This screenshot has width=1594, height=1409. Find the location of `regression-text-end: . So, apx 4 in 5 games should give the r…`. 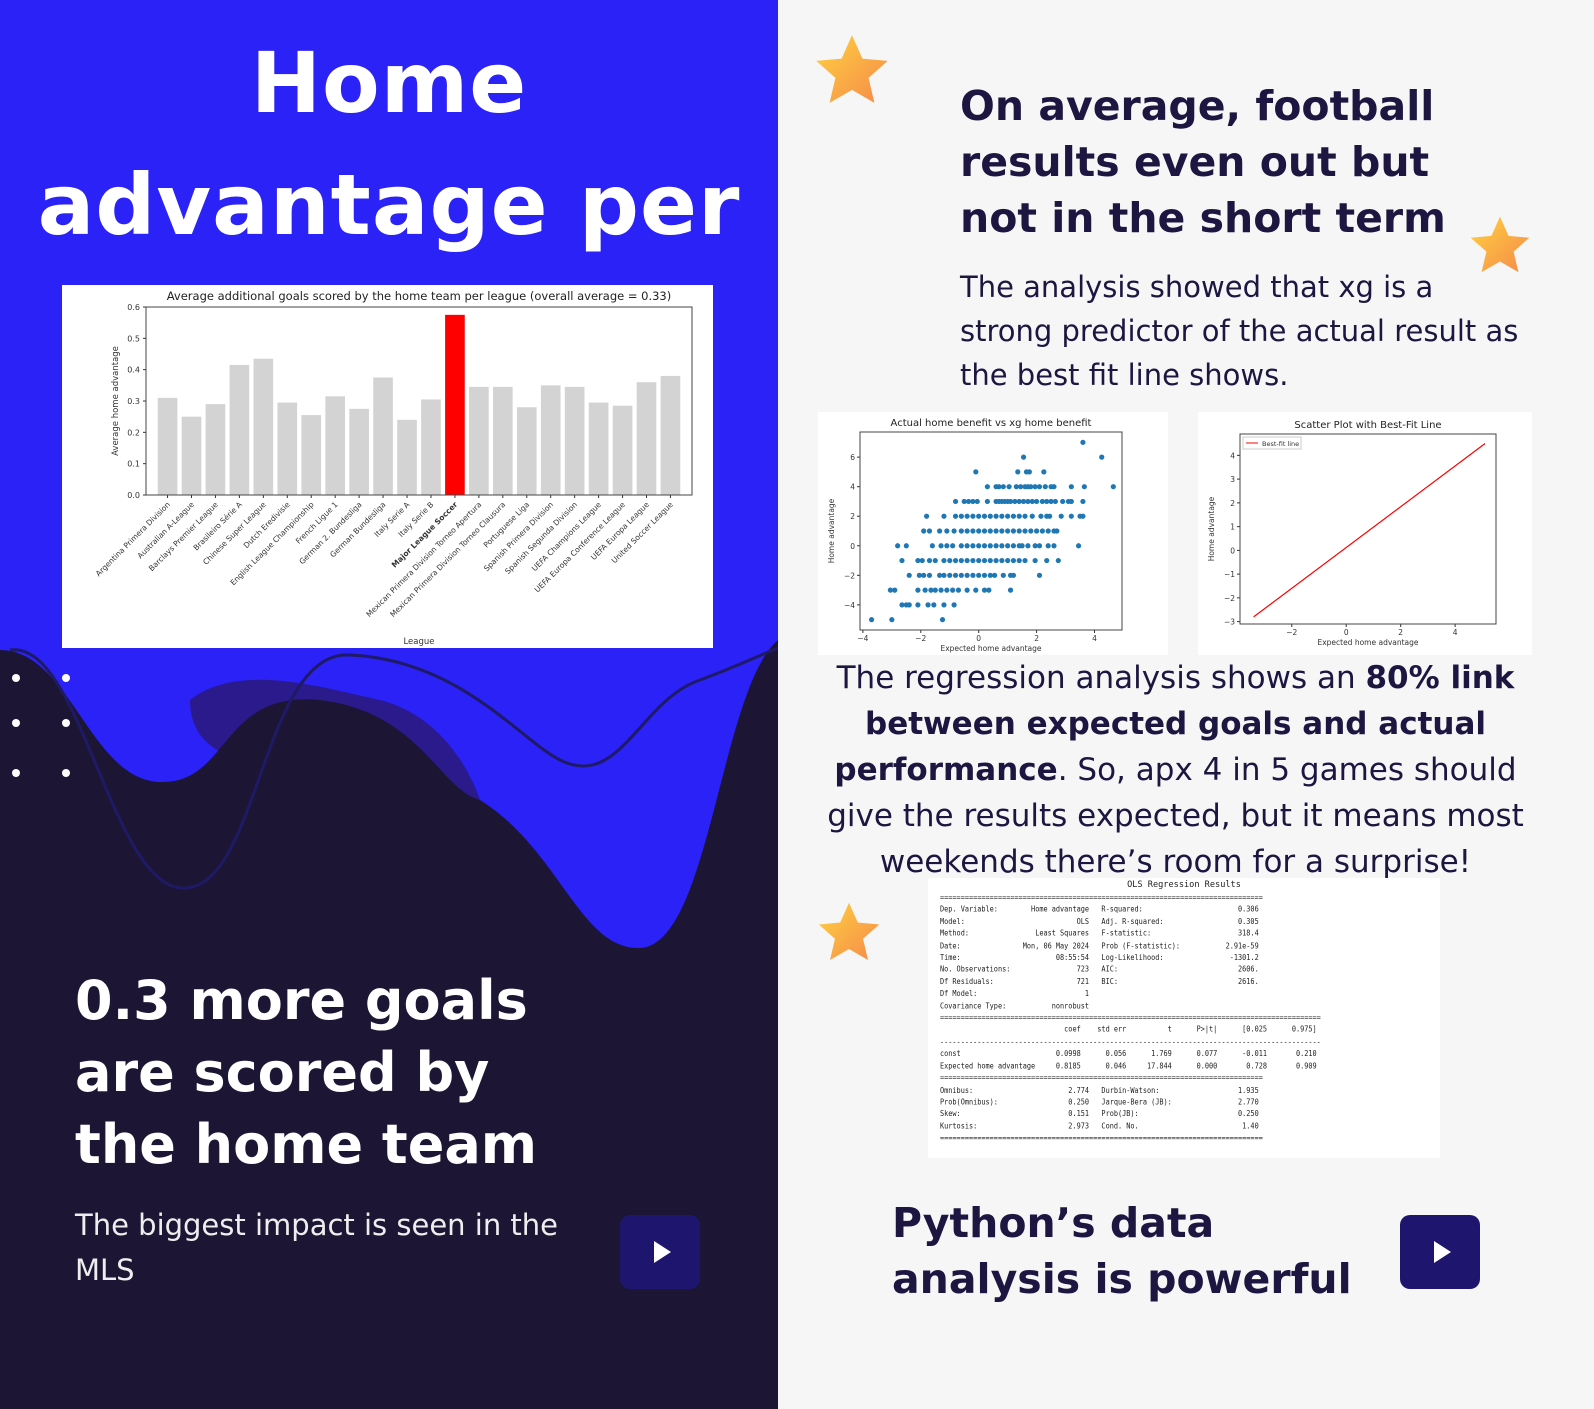

regression-text-end: . So, apx 4 in 5 games should give the r… is located at coordinates (1175, 816).